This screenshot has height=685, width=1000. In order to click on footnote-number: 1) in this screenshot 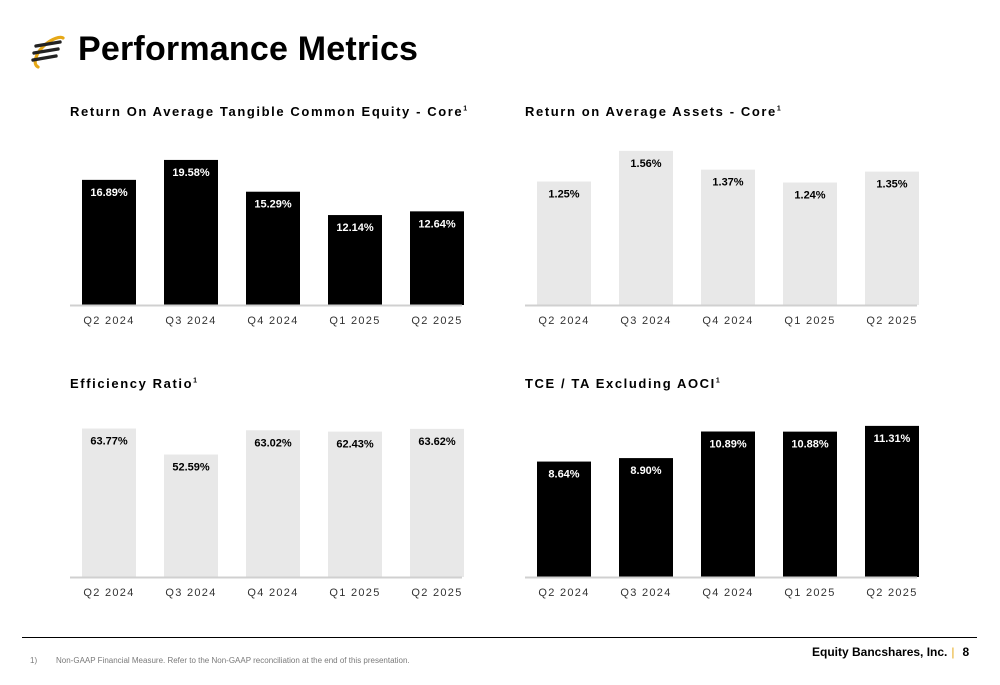, I will do `click(34, 660)`.